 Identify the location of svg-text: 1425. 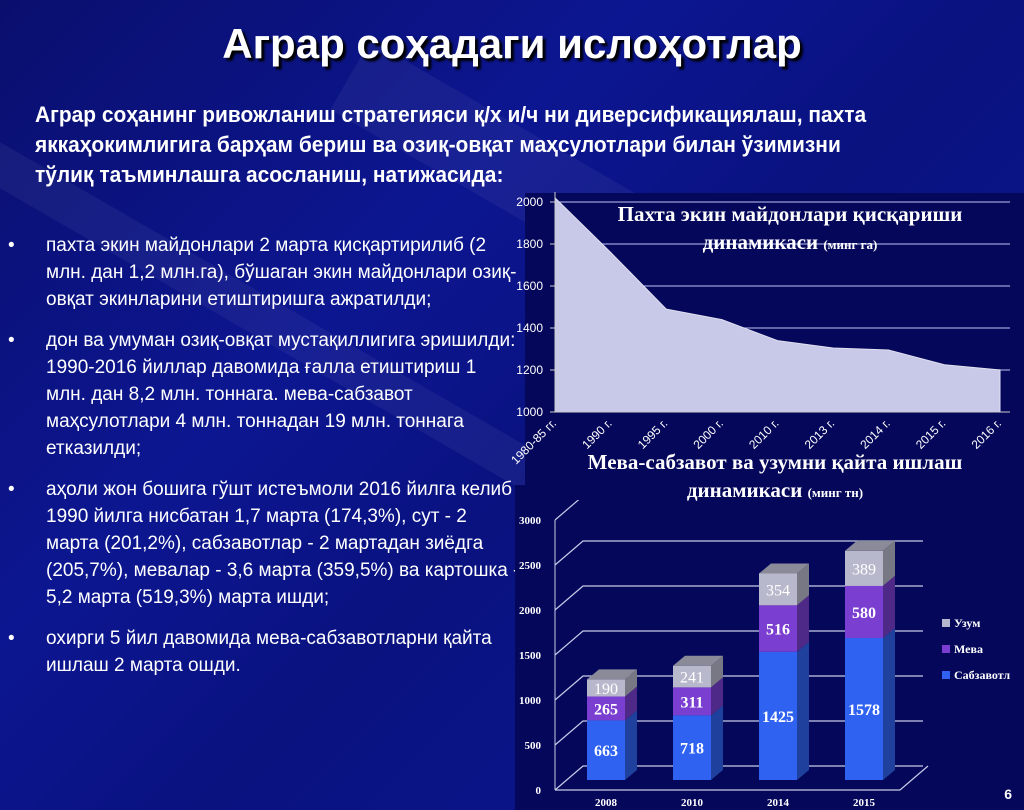
(778, 717).